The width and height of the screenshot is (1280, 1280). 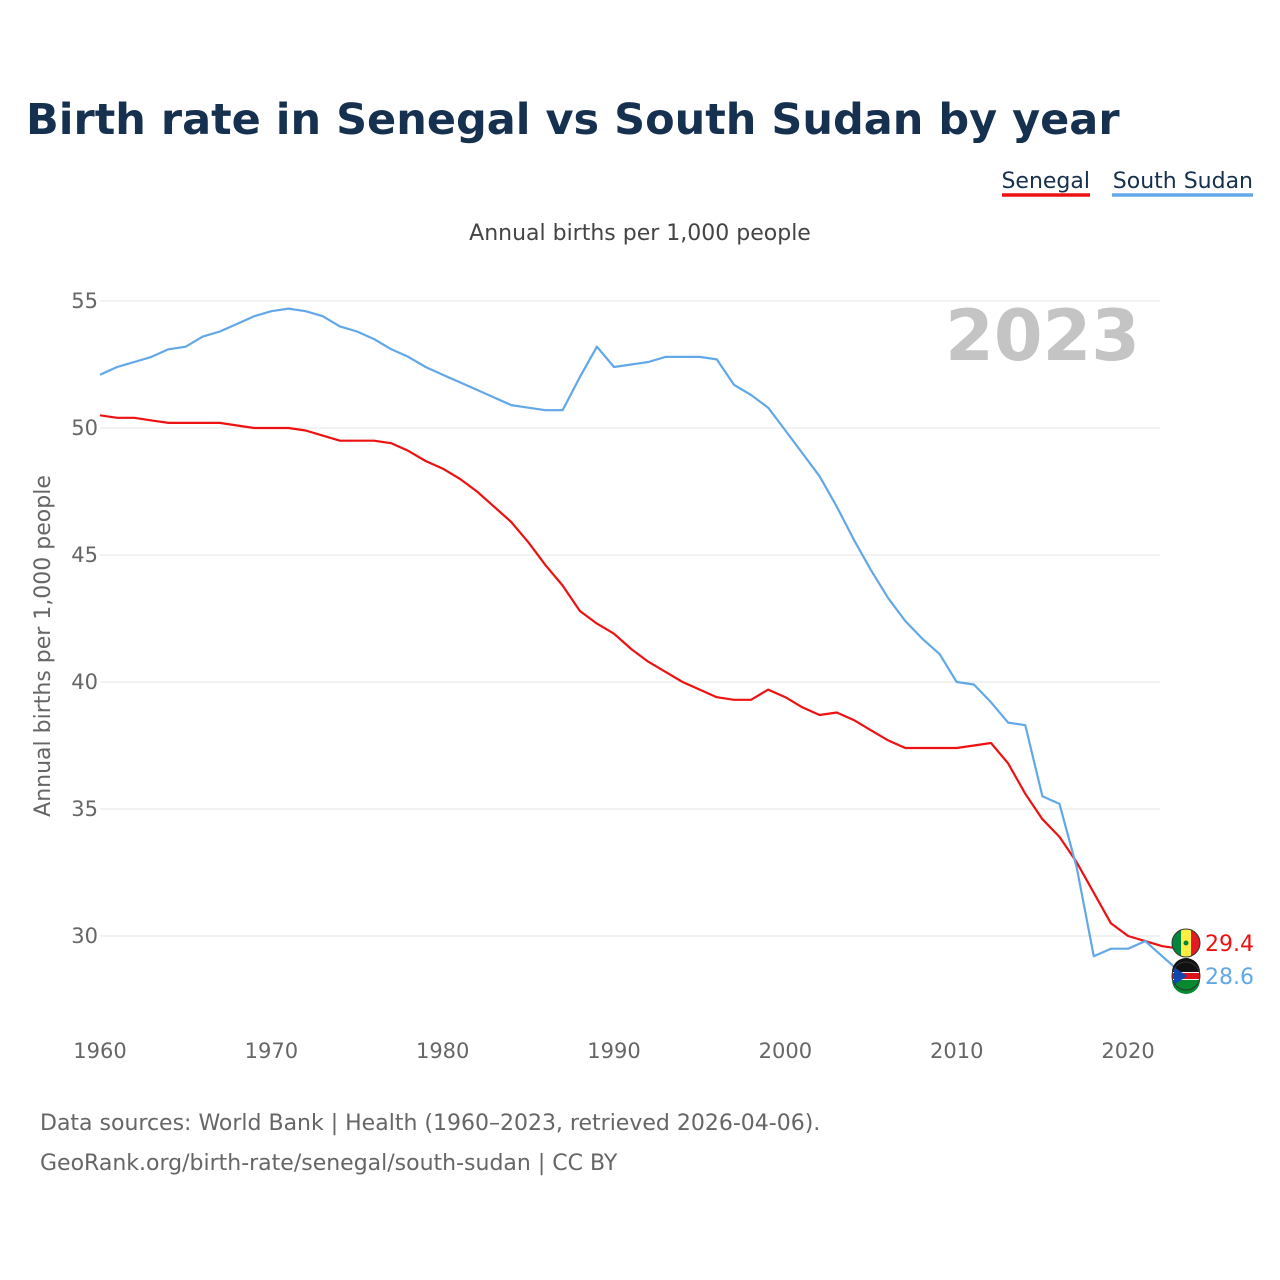 I want to click on y-tick-label: 50, so click(x=84, y=428).